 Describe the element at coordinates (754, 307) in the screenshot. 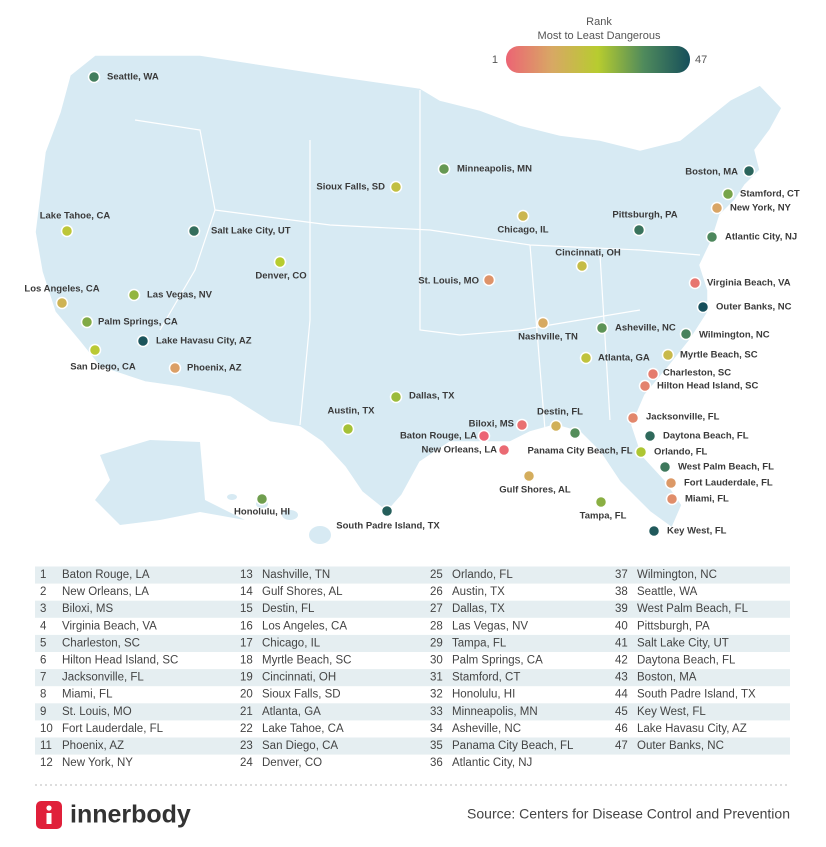

I see `city-label: Outer Banks, NC` at that location.